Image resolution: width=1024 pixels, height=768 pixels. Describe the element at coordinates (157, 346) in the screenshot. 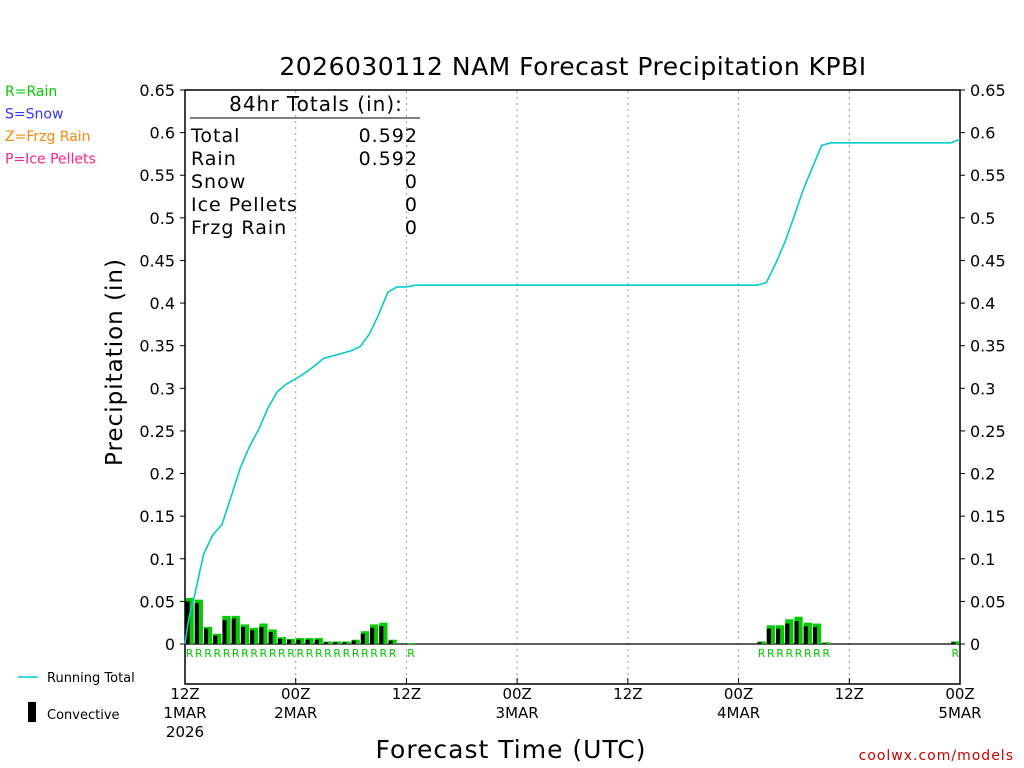

I see `y-tick-label-left: 0.35` at that location.